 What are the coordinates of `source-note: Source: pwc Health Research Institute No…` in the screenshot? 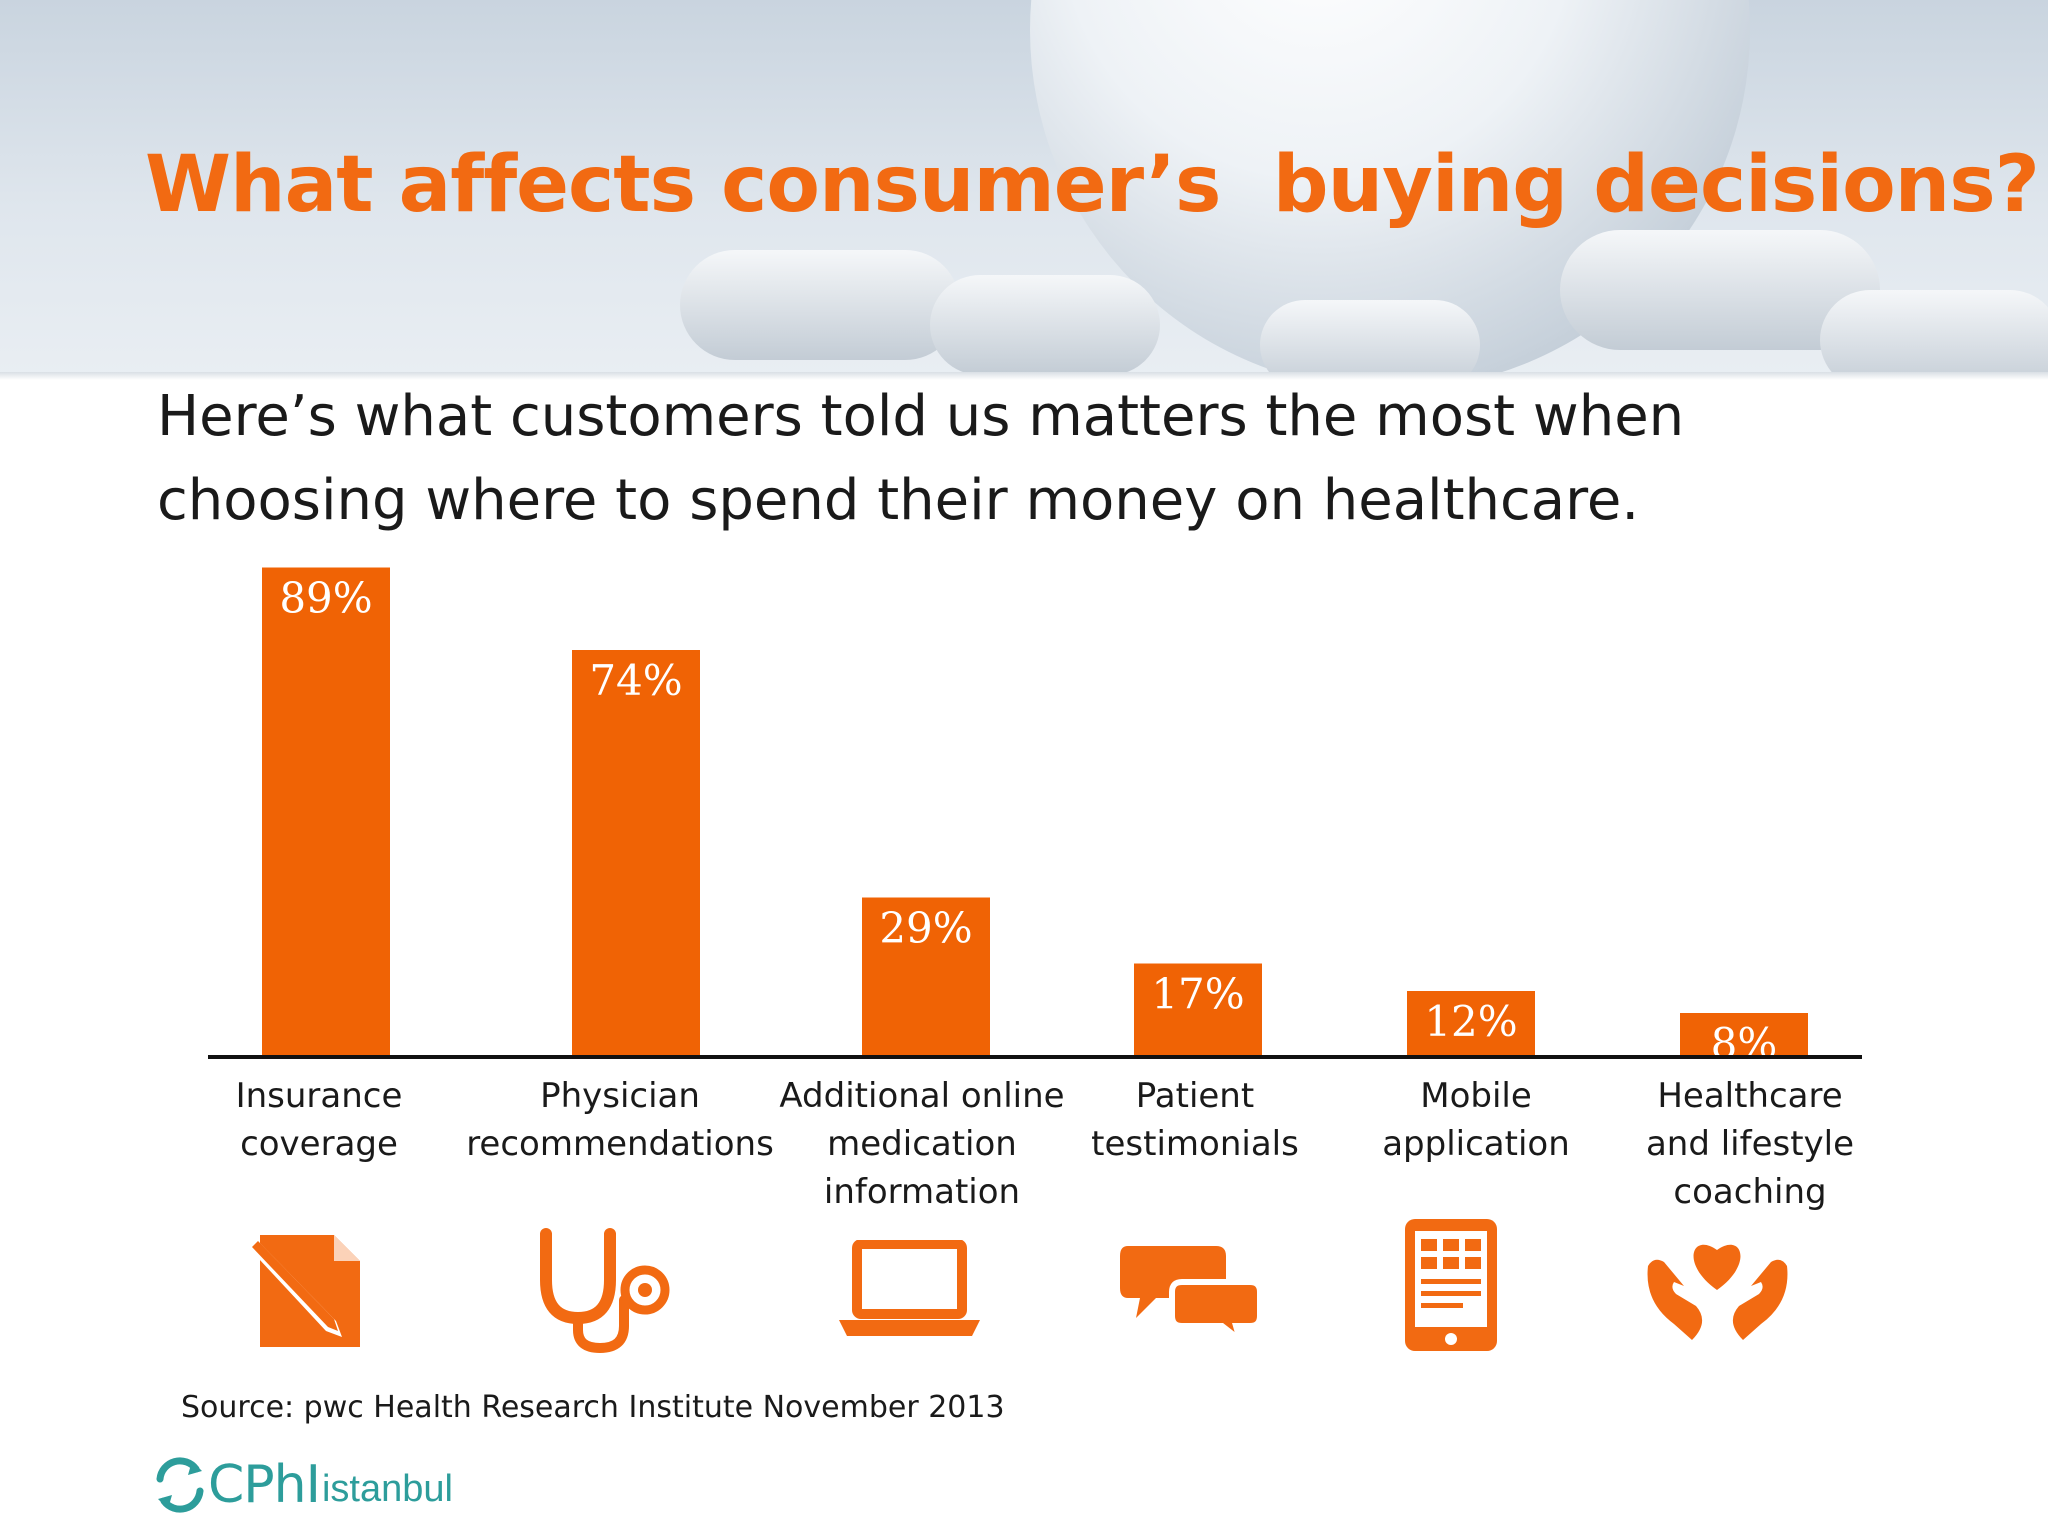 It's located at (593, 1407).